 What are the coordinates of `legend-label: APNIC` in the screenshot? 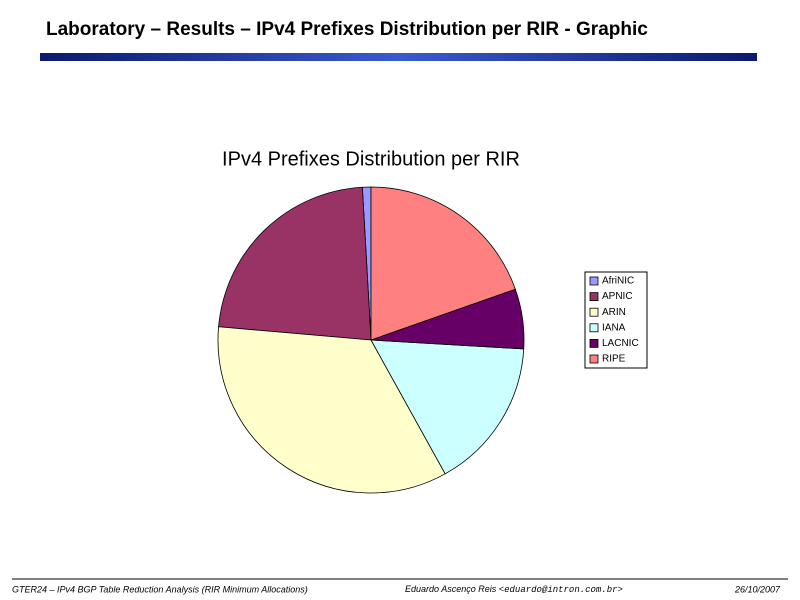 It's located at (617, 296).